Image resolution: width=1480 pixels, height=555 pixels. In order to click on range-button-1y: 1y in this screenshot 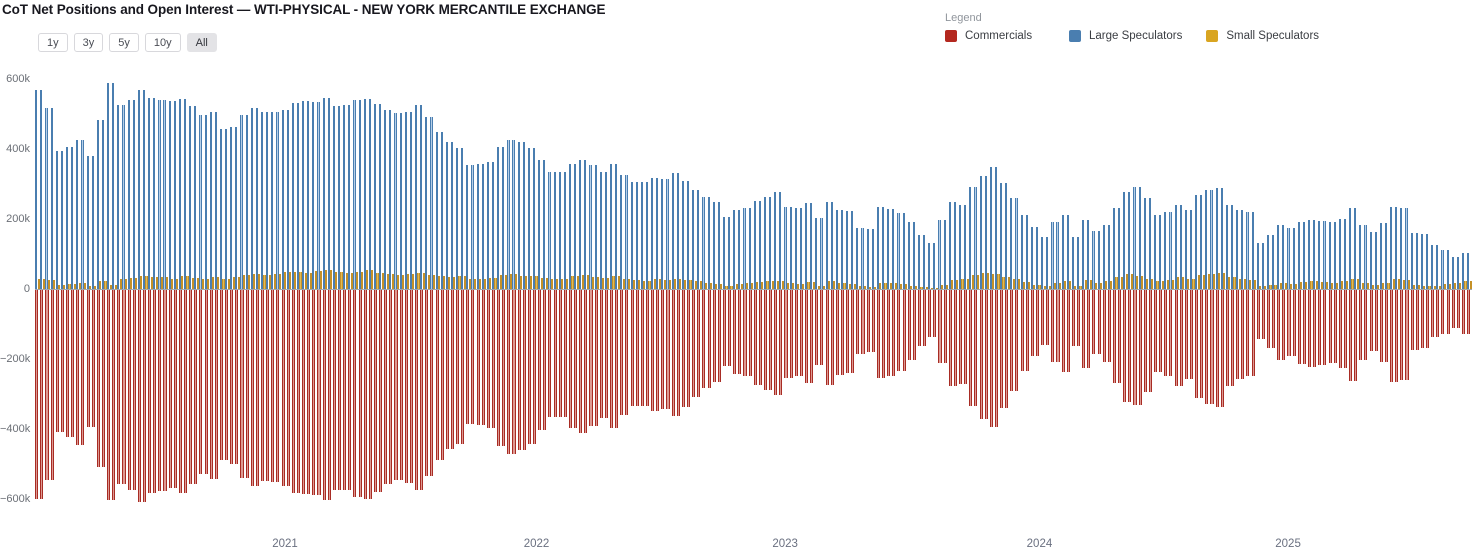, I will do `click(53, 42)`.